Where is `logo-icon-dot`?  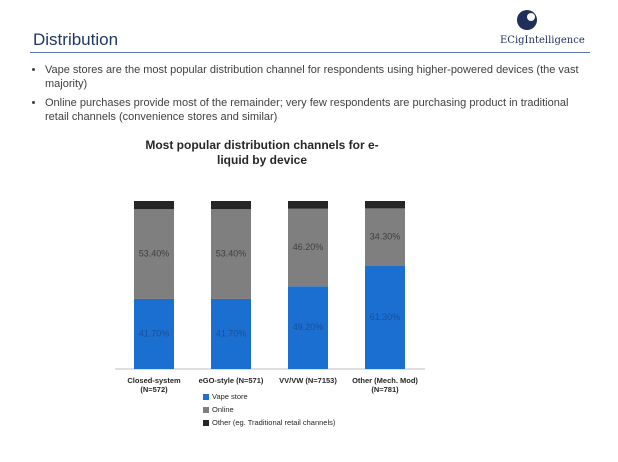
logo-icon-dot is located at coordinates (531, 17).